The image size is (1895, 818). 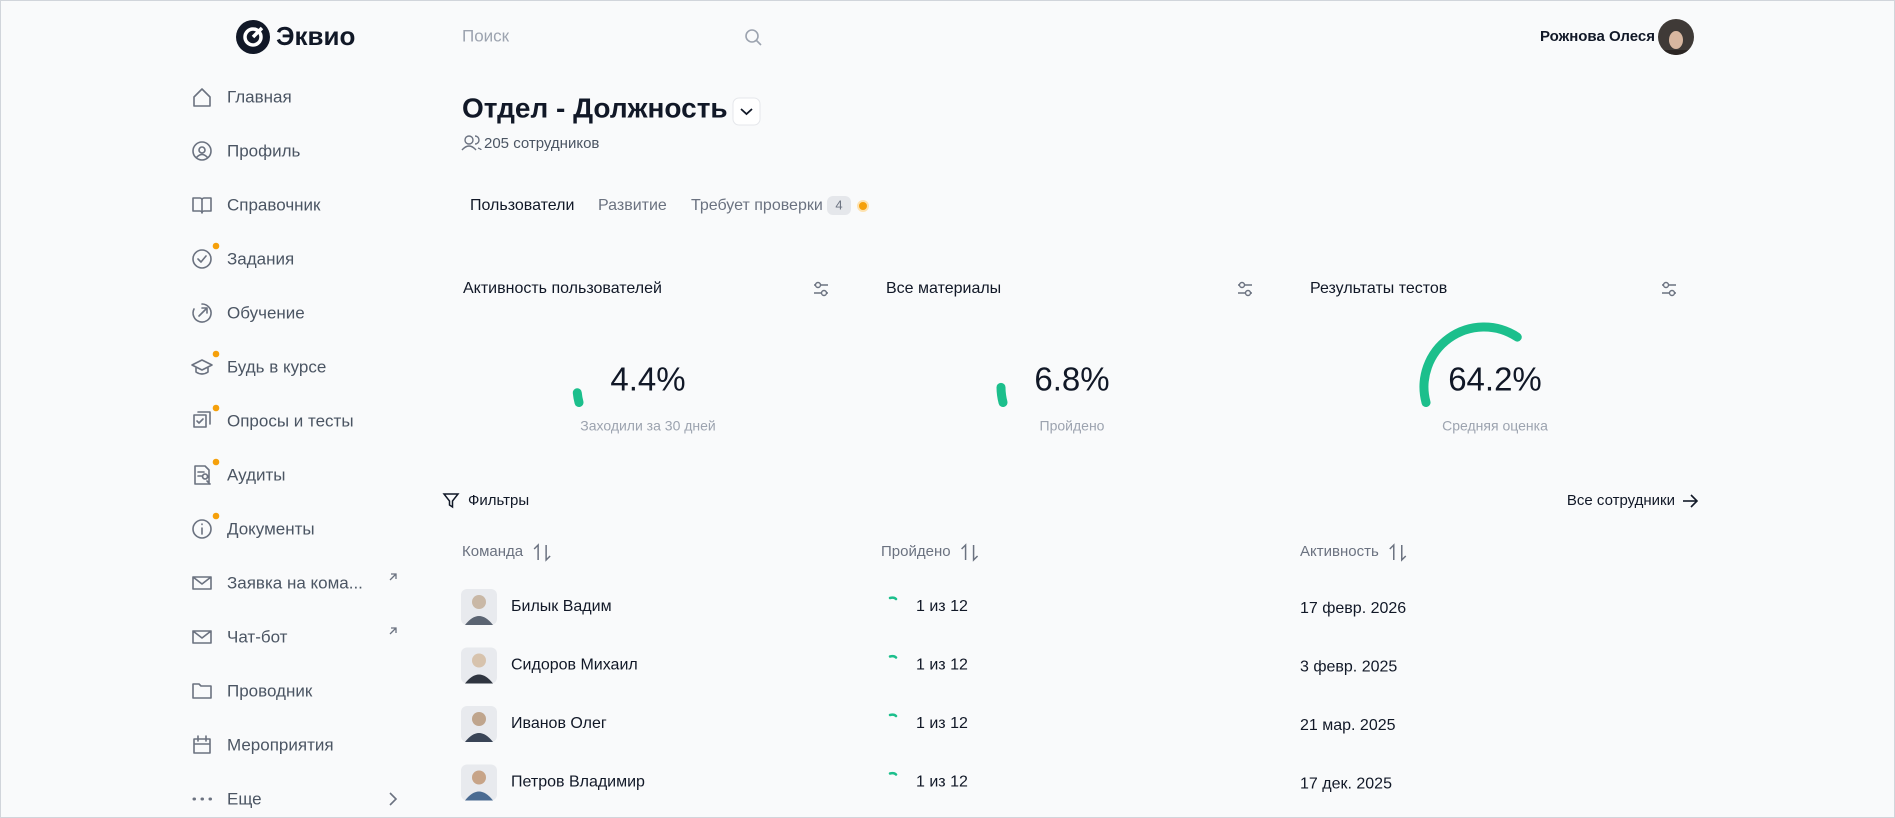 What do you see at coordinates (451, 501) in the screenshot?
I see `filter-icon` at bounding box center [451, 501].